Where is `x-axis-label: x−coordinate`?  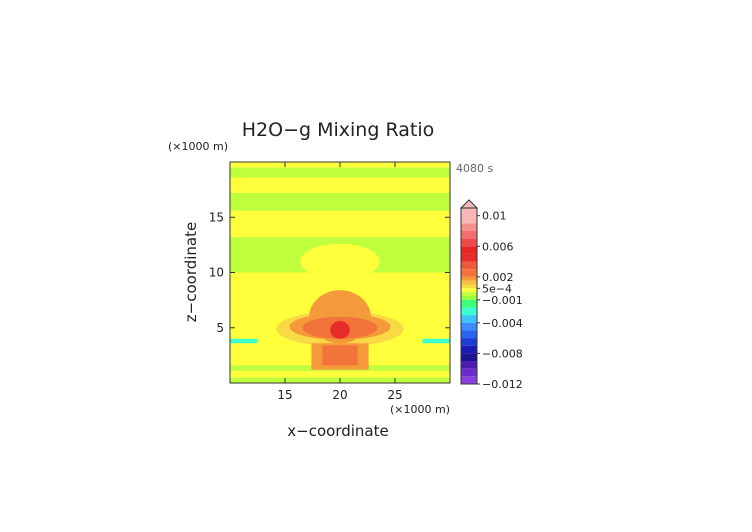
x-axis-label: x−coordinate is located at coordinates (337, 431).